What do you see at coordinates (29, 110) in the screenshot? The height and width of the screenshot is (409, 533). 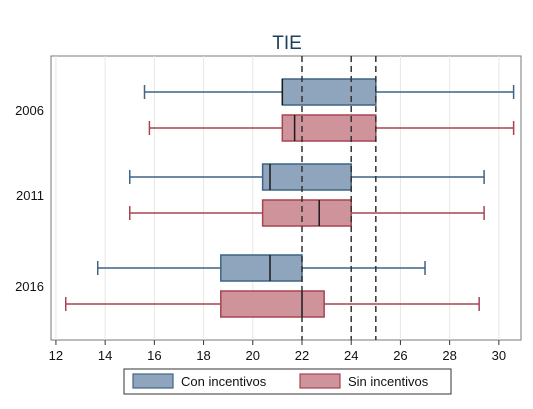 I see `y-tick-label: 2006` at bounding box center [29, 110].